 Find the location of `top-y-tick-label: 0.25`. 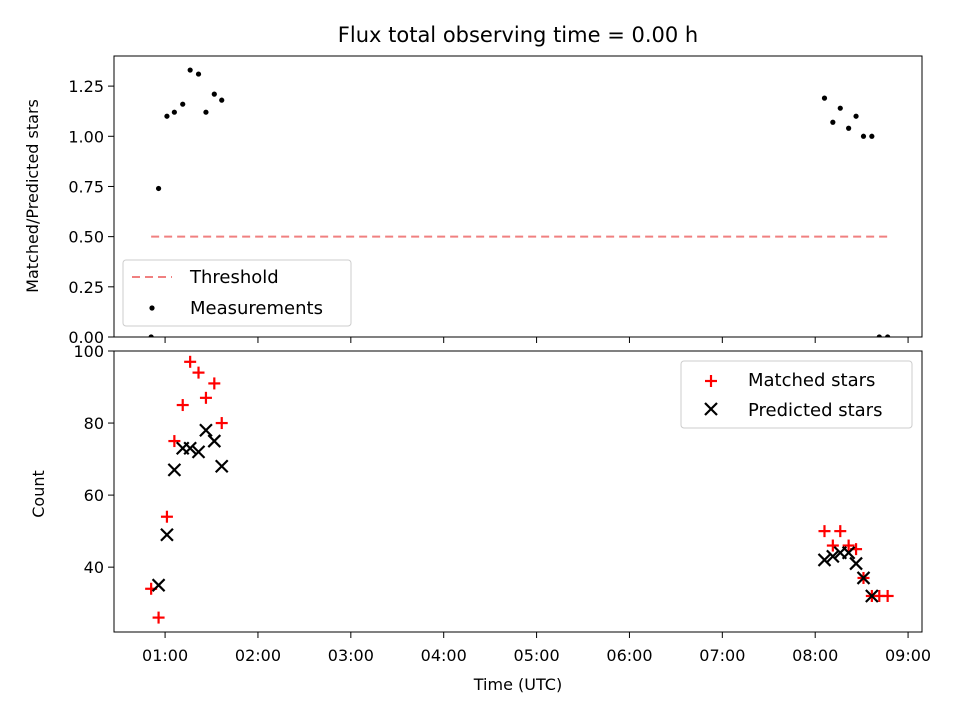

top-y-tick-label: 0.25 is located at coordinates (86, 287).